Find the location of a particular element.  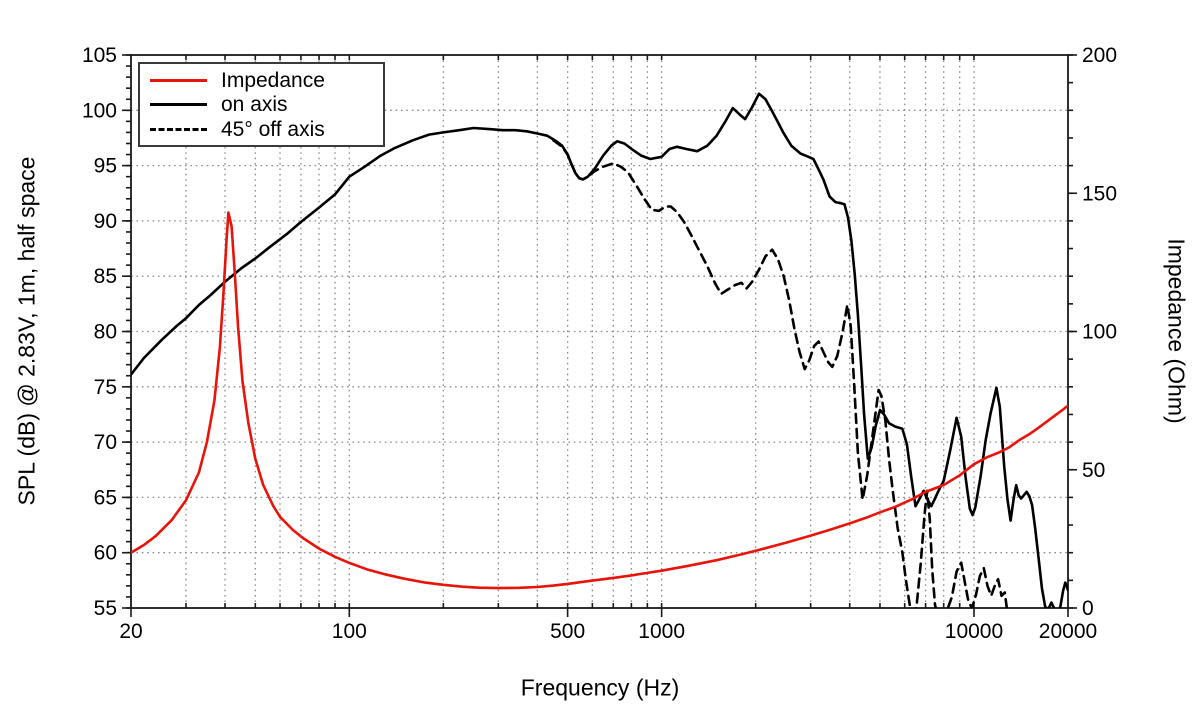

legend-item-on-axis: on axis is located at coordinates (266, 104).